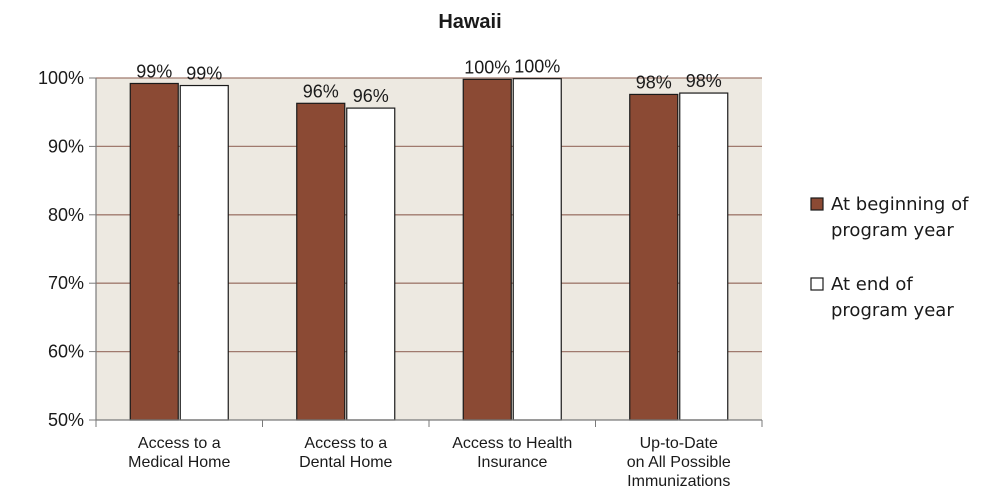 The height and width of the screenshot is (504, 1001). What do you see at coordinates (179, 453) in the screenshot?
I see `x-category-label: Access to a Medical Home` at bounding box center [179, 453].